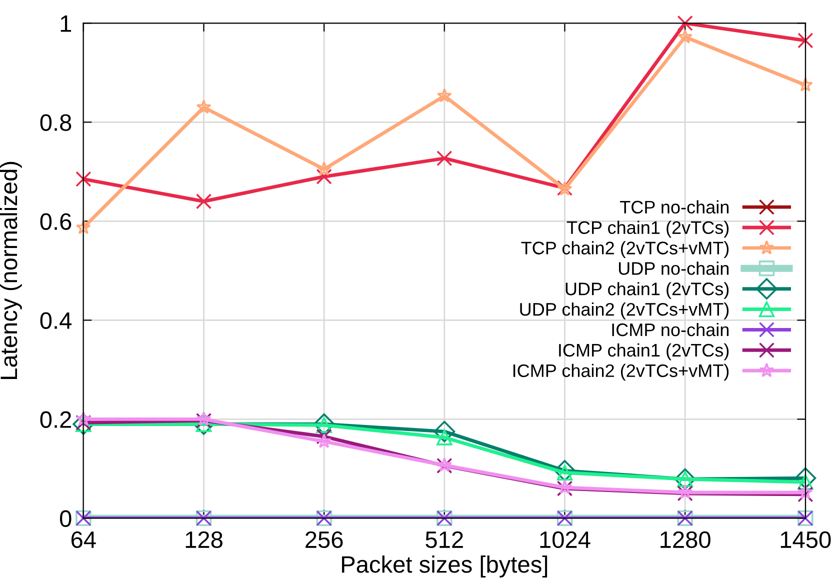  I want to click on legend-label: UDP no-chain, so click(673, 268).